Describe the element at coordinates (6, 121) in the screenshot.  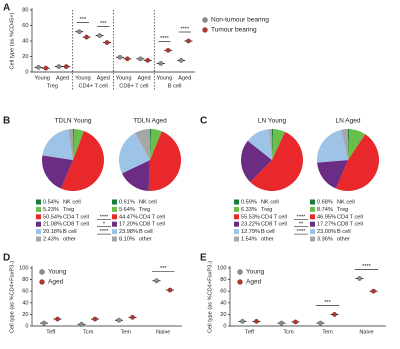
I see `panel-letter: B` at that location.